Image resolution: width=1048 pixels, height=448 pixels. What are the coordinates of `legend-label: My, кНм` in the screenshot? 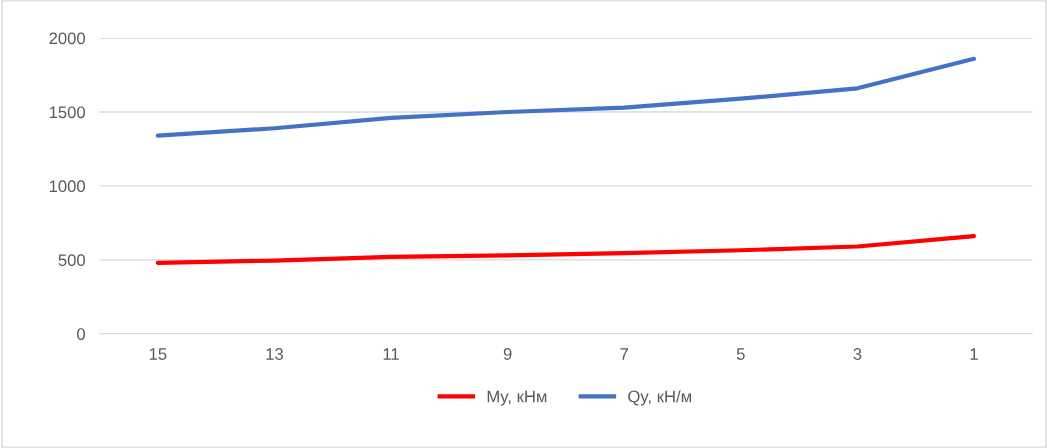 It's located at (517, 398).